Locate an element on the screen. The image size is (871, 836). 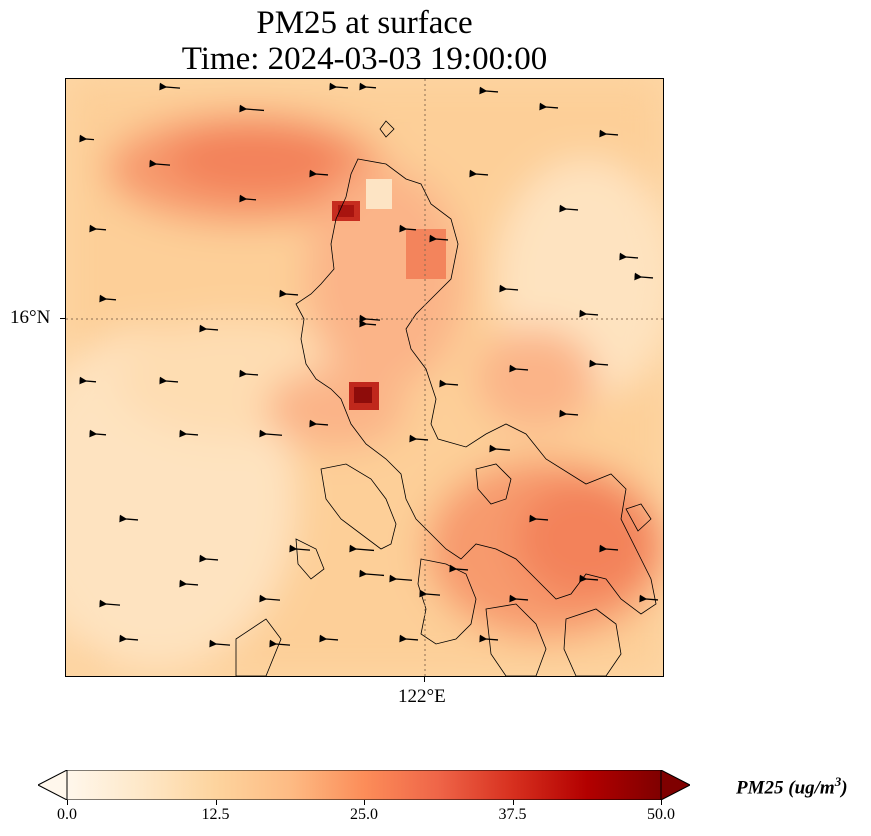
map-title: PM25 at surface is located at coordinates (364, 23).